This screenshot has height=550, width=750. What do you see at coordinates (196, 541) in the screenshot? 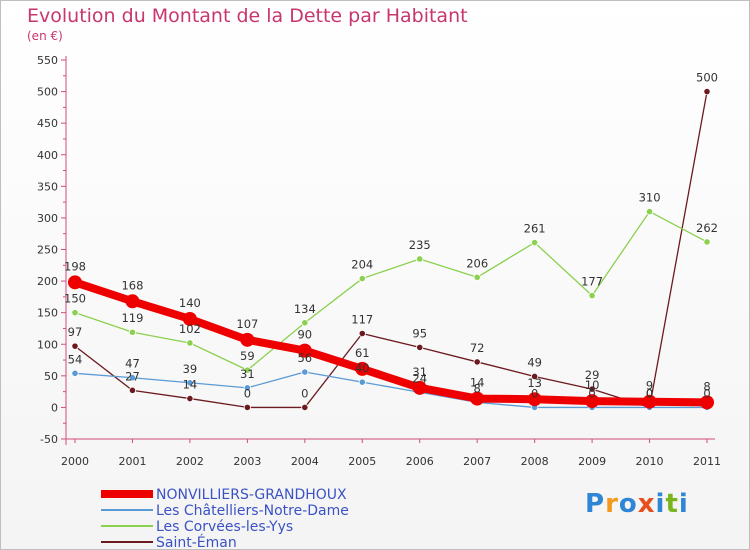
I see `legend-label-3: Saint-Éman` at bounding box center [196, 541].